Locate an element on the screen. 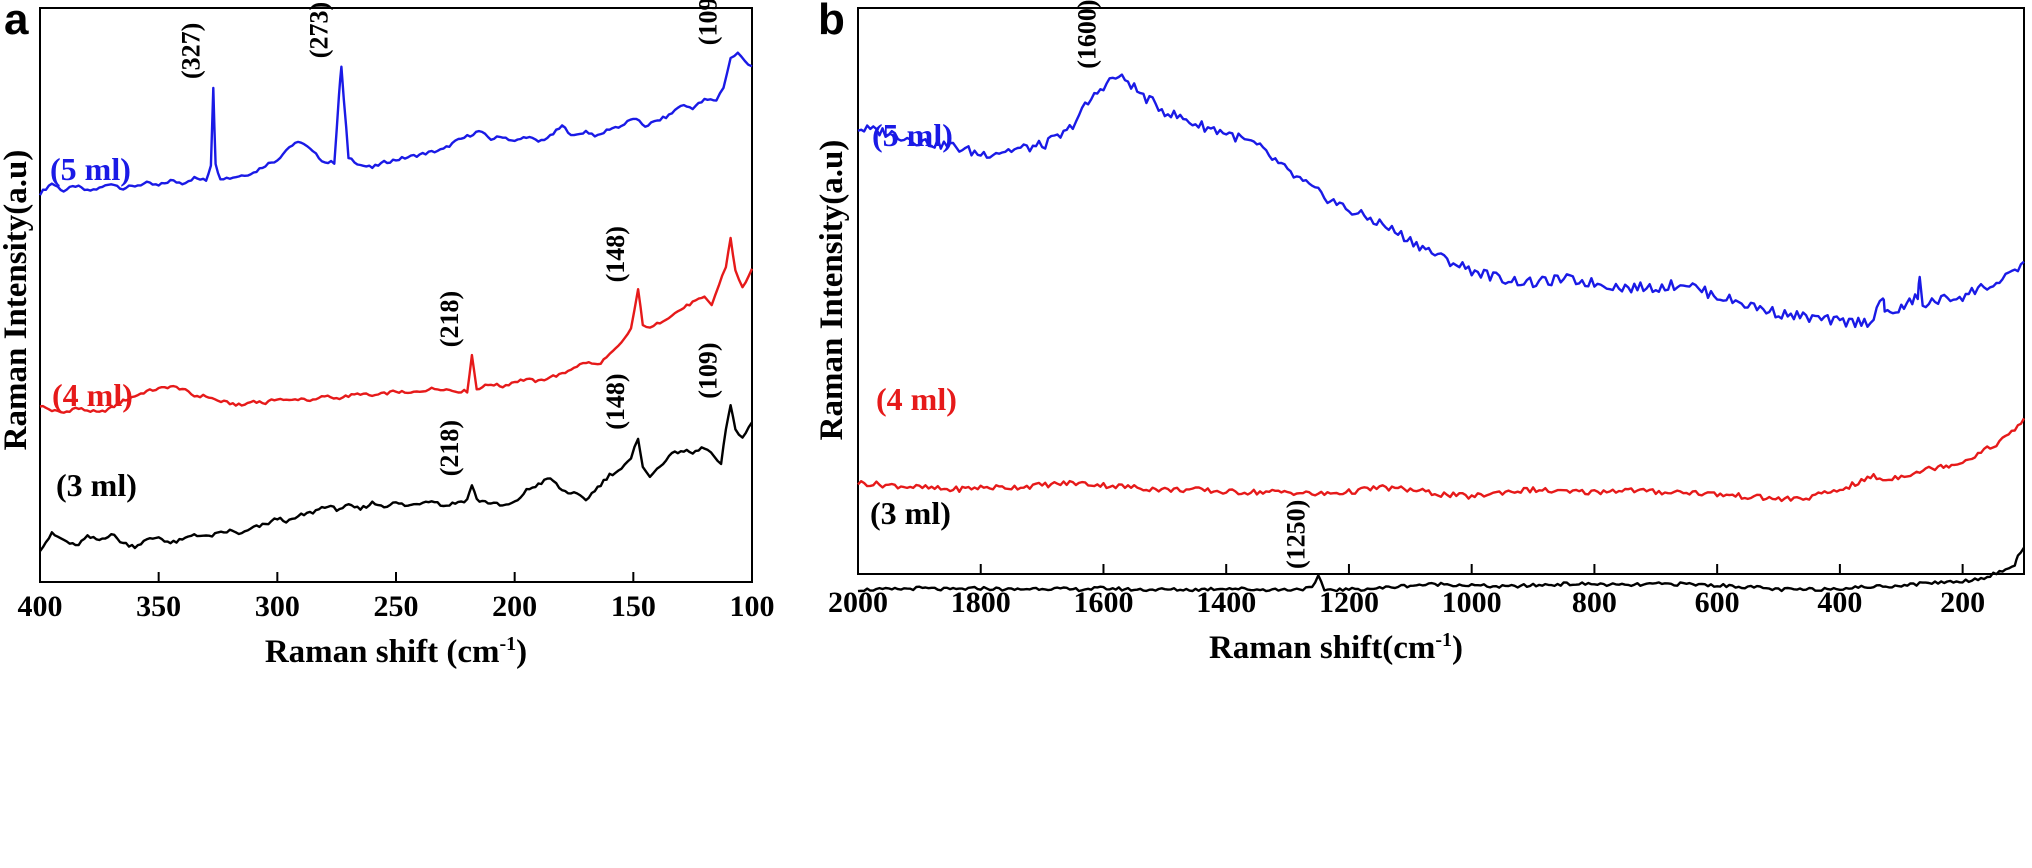 This screenshot has height=868, width=2032. panel-a-x-ticks: 400 350 300 250 200 150 100 is located at coordinates (396, 597).